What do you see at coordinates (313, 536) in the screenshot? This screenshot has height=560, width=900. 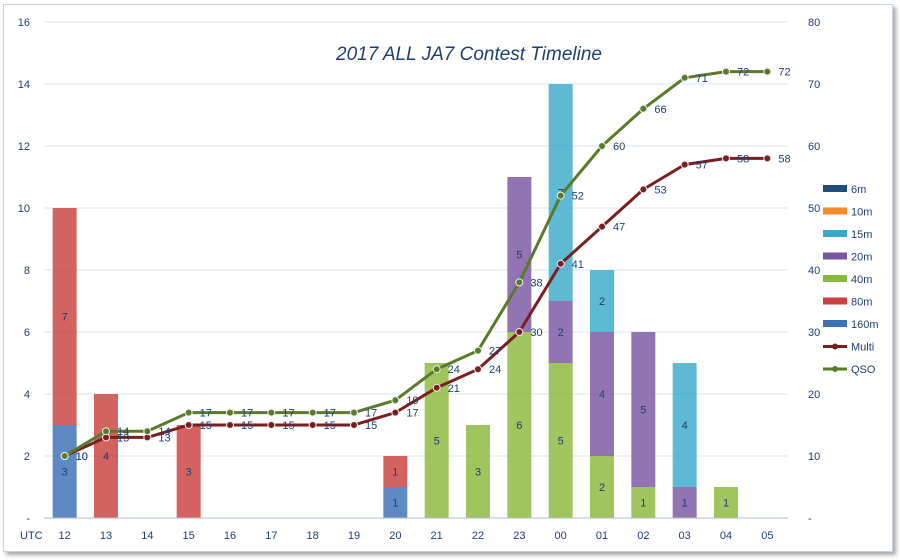 I see `x-tick-label: 18` at bounding box center [313, 536].